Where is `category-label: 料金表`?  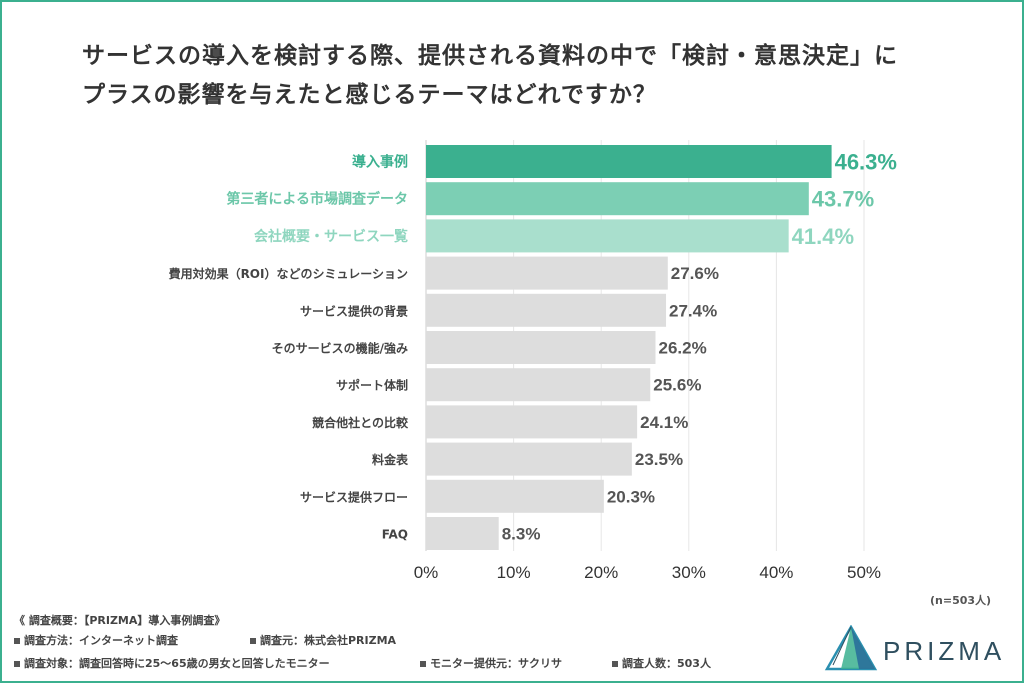
category-label: 料金表 is located at coordinates (390, 459).